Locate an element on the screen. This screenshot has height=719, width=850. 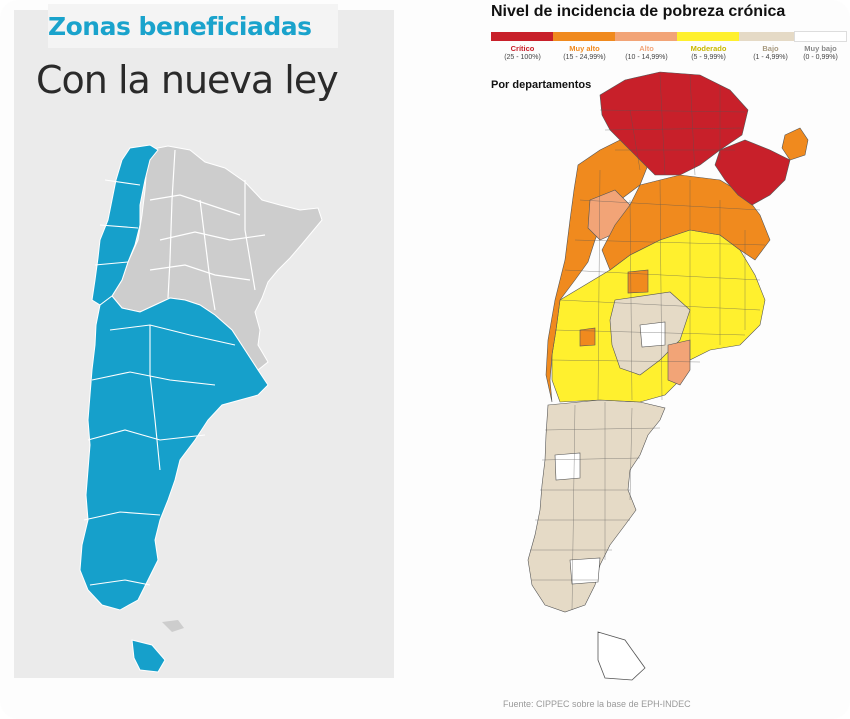
legend-label: Crítico is located at coordinates (522, 48).